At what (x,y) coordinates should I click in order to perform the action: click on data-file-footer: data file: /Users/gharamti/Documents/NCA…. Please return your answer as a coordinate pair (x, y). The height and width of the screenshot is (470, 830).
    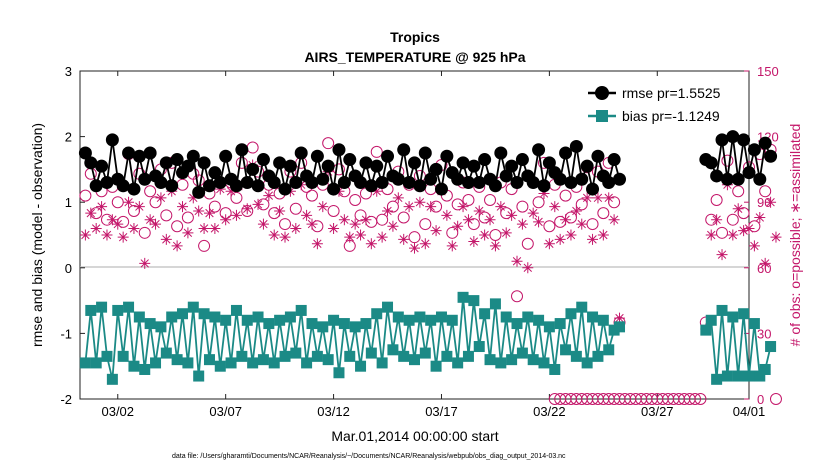
    Looking at the image, I should click on (369, 456).